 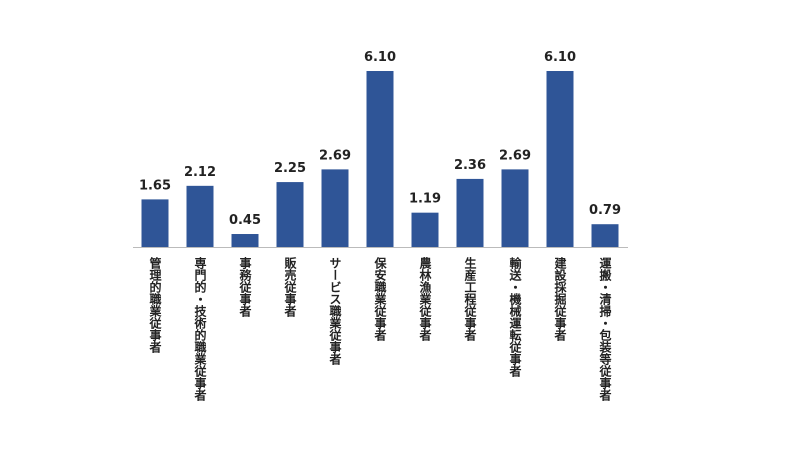 I want to click on x-tick-label: 管理的職業従事者, so click(x=155, y=305).